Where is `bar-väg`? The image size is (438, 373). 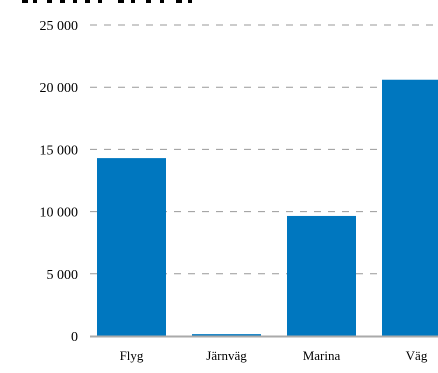
bar-väg is located at coordinates (410, 208).